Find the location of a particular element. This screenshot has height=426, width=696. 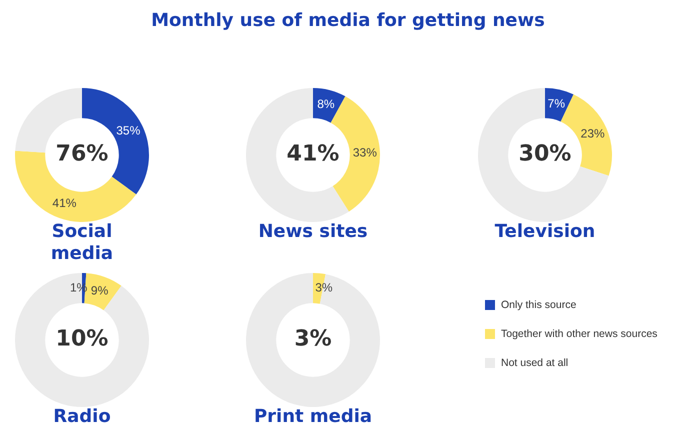

data-label: 23% is located at coordinates (592, 133).